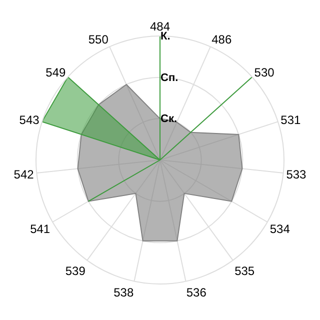 The width and height of the screenshot is (320, 320). Describe the element at coordinates (24, 175) in the screenshot. I see `spoke-label: 542` at that location.